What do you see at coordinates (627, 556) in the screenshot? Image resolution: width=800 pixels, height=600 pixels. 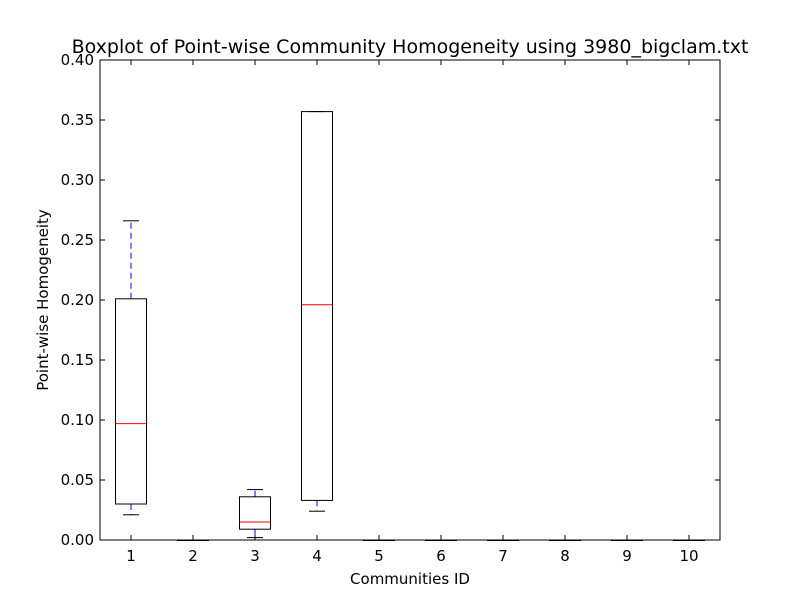 I see `x-tick-label: 9` at bounding box center [627, 556].